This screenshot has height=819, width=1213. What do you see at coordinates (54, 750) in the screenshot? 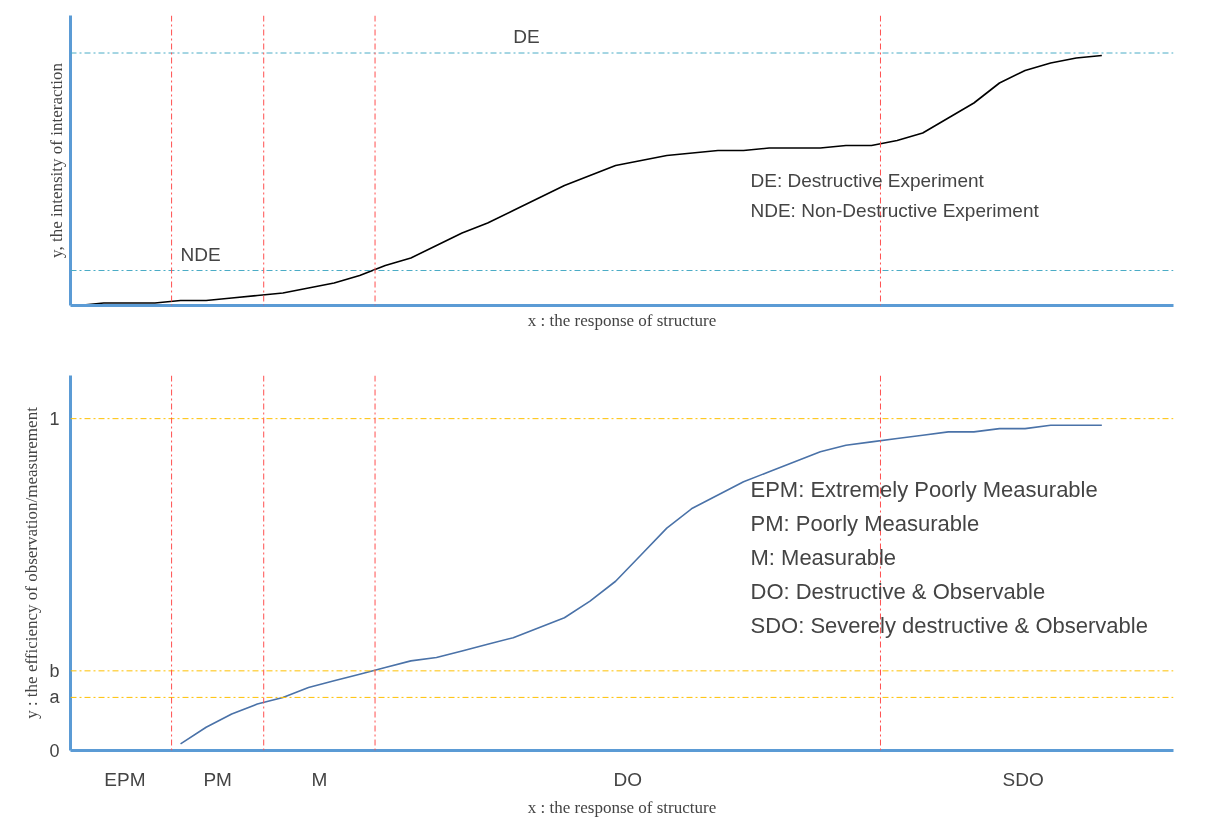
I see `y-tick-label: 0` at bounding box center [54, 750].